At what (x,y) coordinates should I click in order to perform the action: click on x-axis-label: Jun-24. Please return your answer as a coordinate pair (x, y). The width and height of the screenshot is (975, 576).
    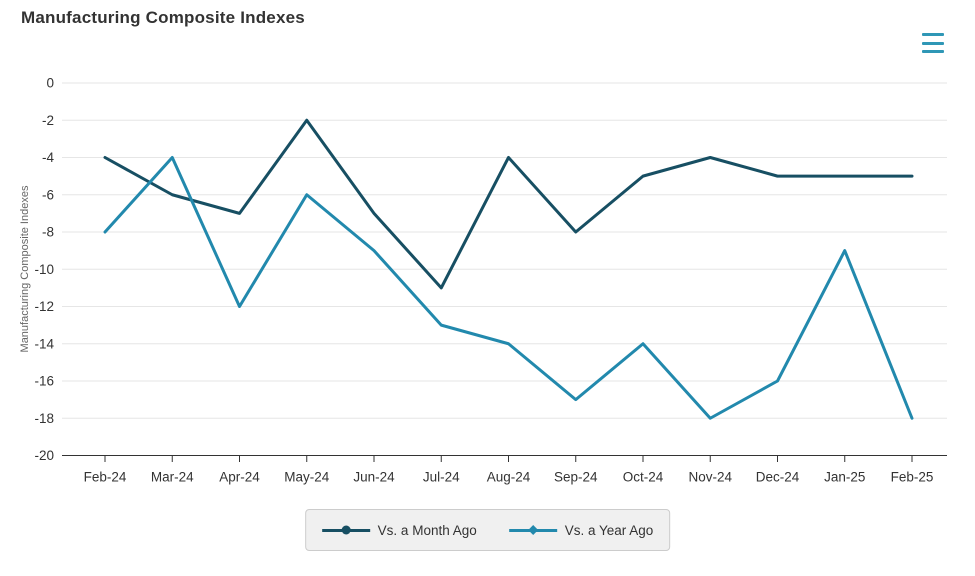
    Looking at the image, I should click on (374, 477).